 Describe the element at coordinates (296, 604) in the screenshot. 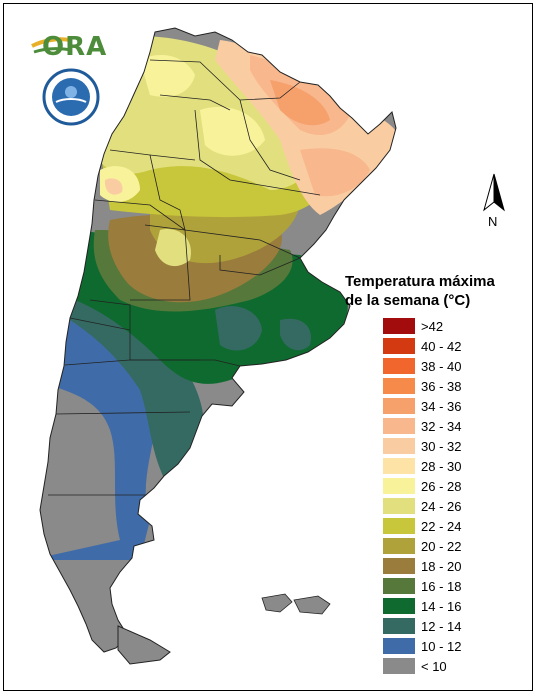

I see `malvinas-islands` at that location.